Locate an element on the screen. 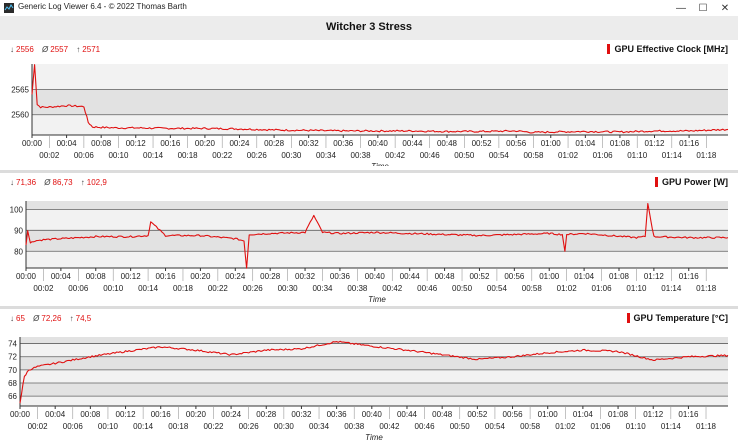 The height and width of the screenshot is (443, 738). x-tick-label: 01:04 is located at coordinates (584, 276).